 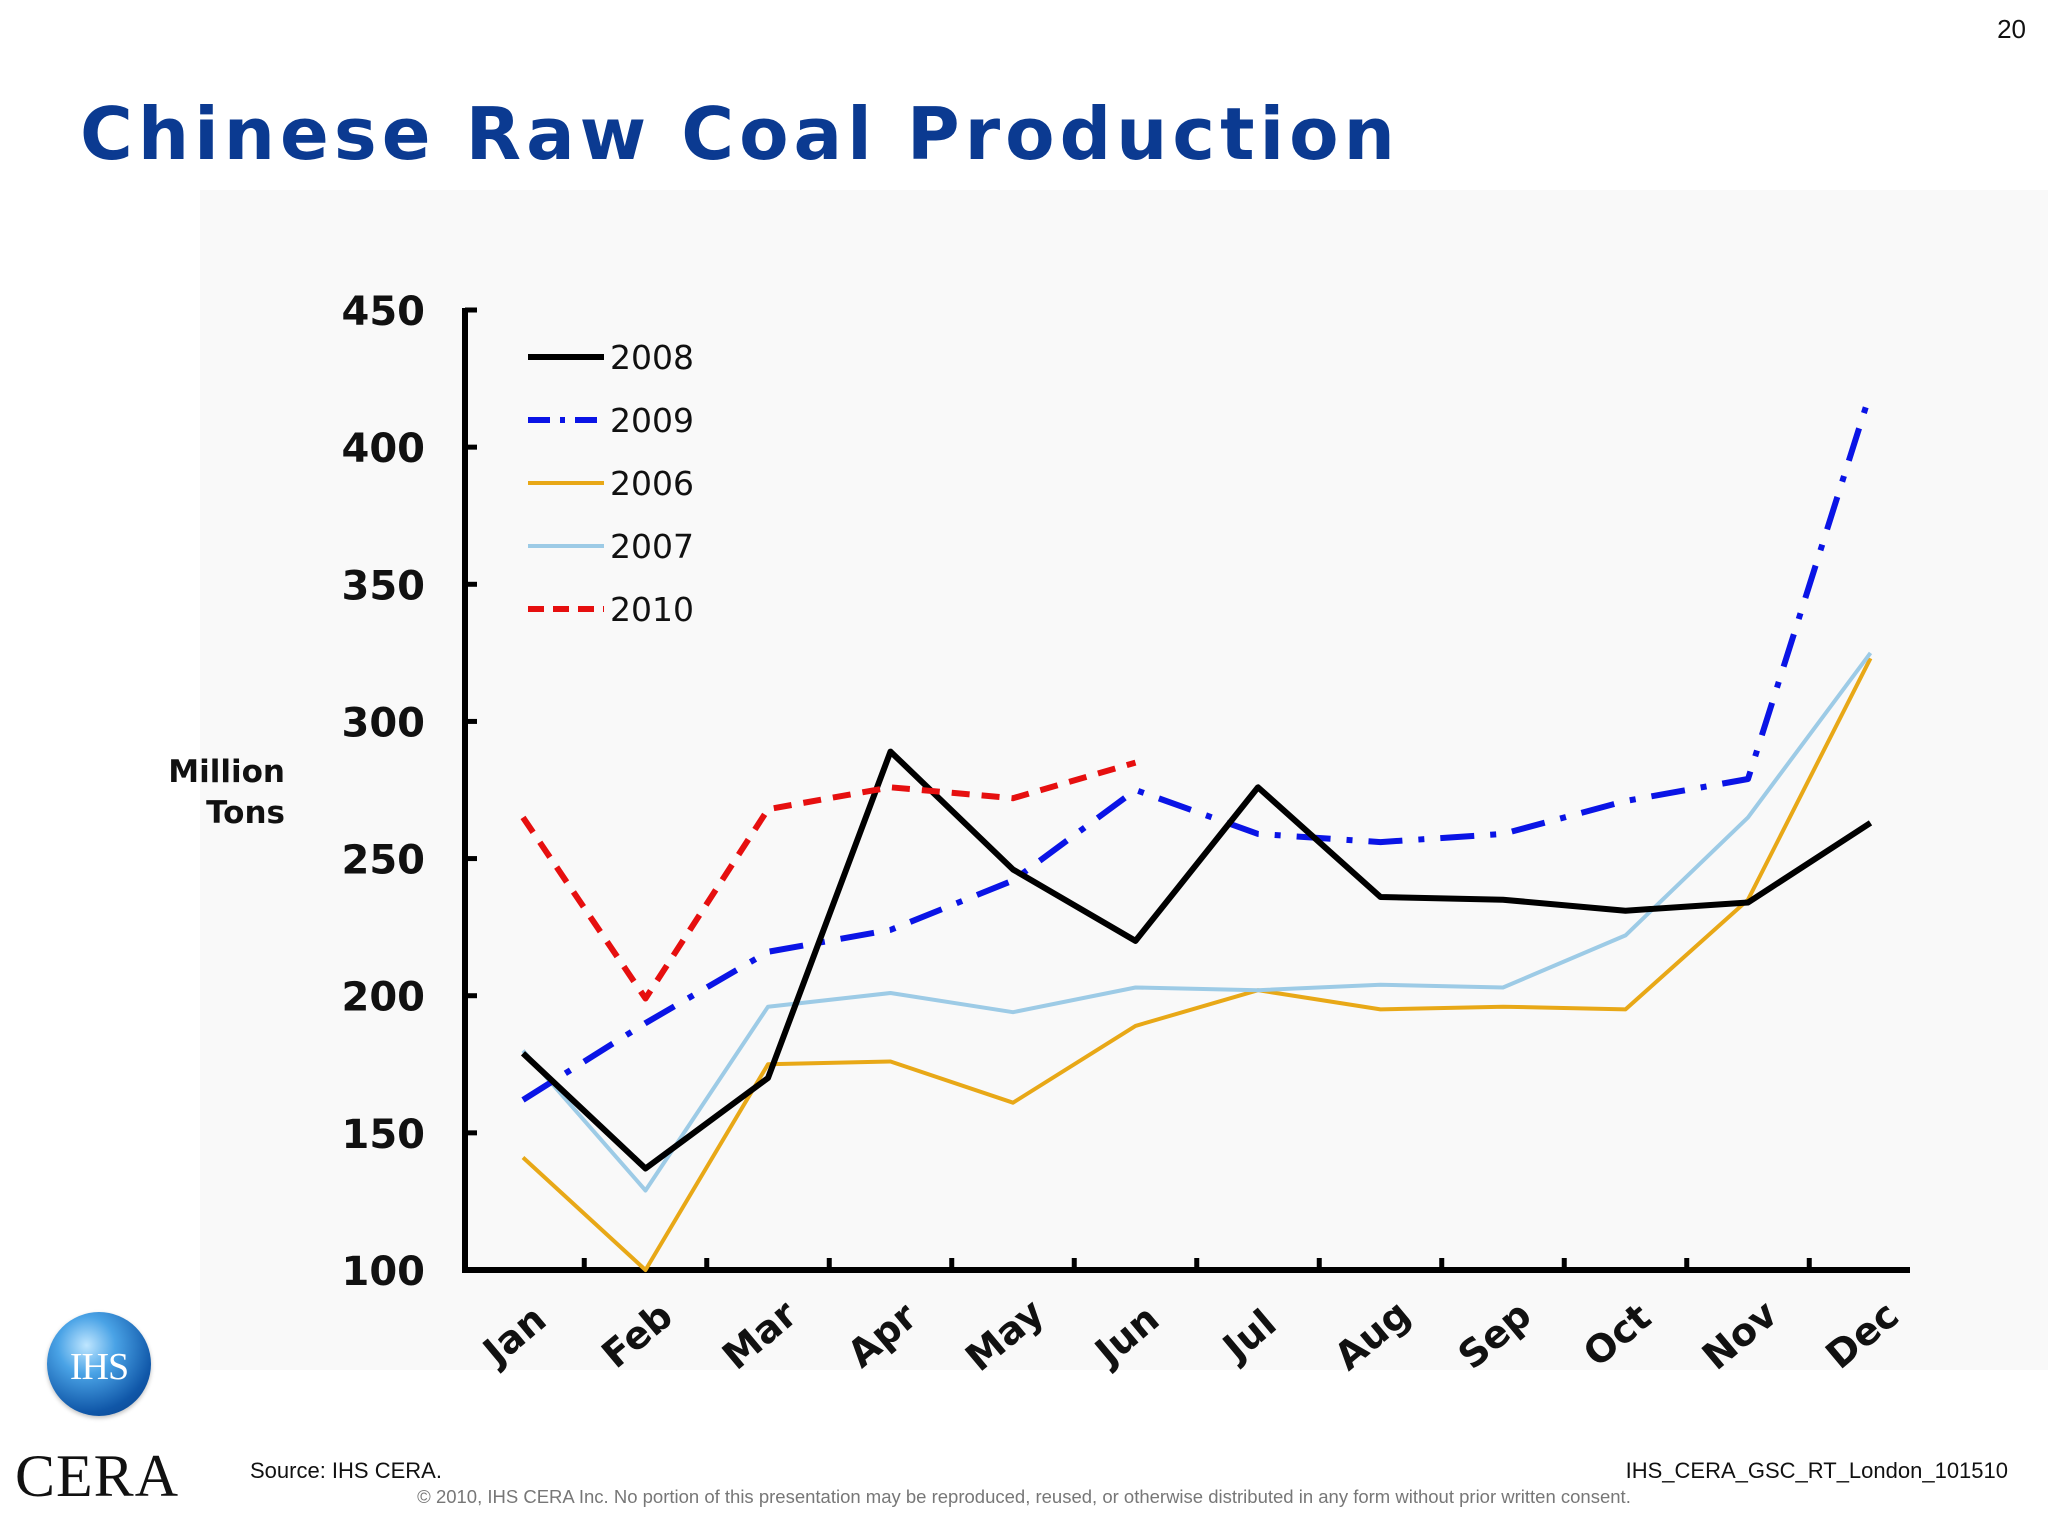 What do you see at coordinates (1004, 1335) in the screenshot?
I see `x-tick-label: May` at bounding box center [1004, 1335].